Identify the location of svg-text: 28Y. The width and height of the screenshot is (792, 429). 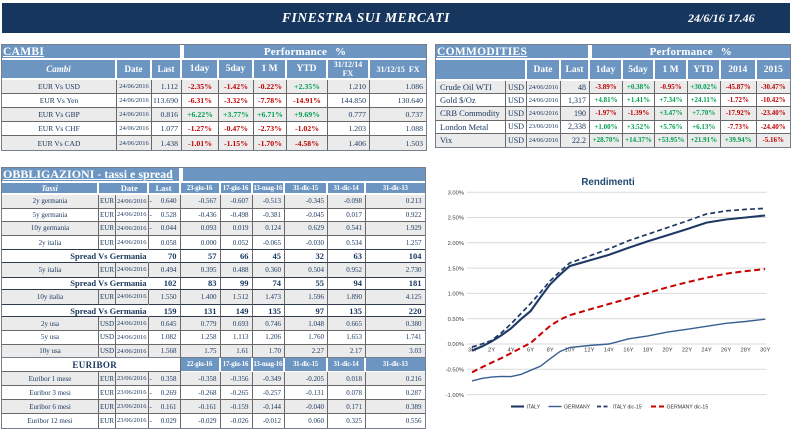
(746, 351).